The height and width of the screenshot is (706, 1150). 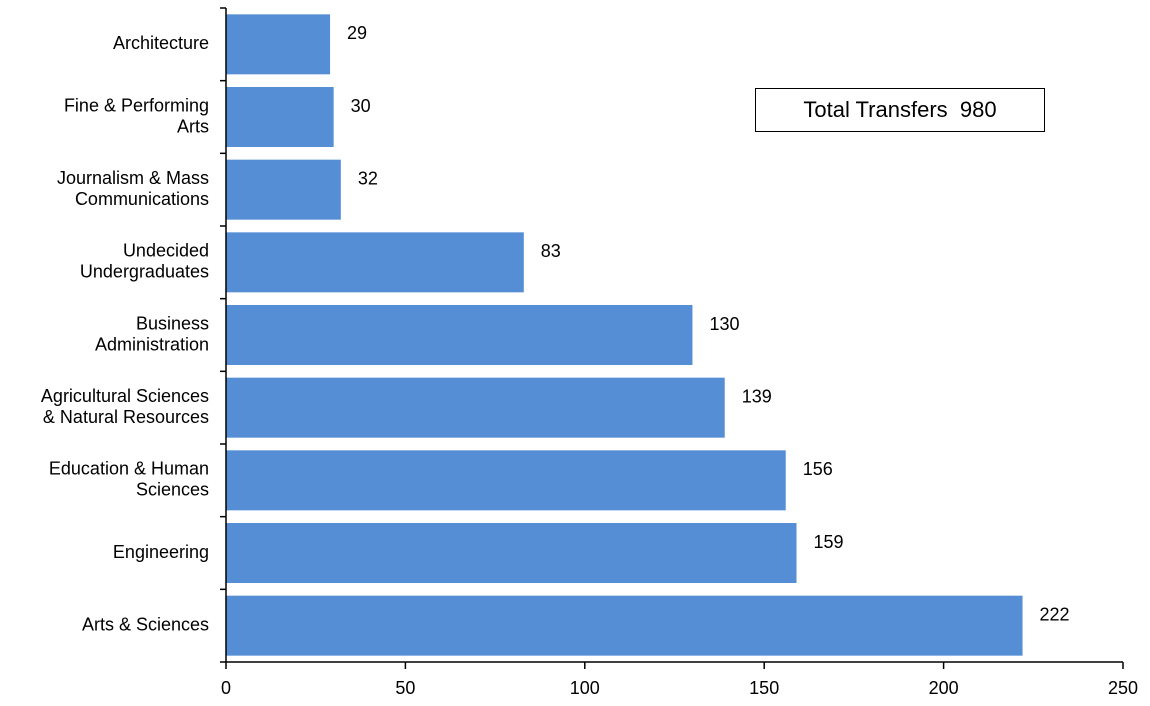 What do you see at coordinates (978, 109) in the screenshot?
I see `total-transfers-value: 980` at bounding box center [978, 109].